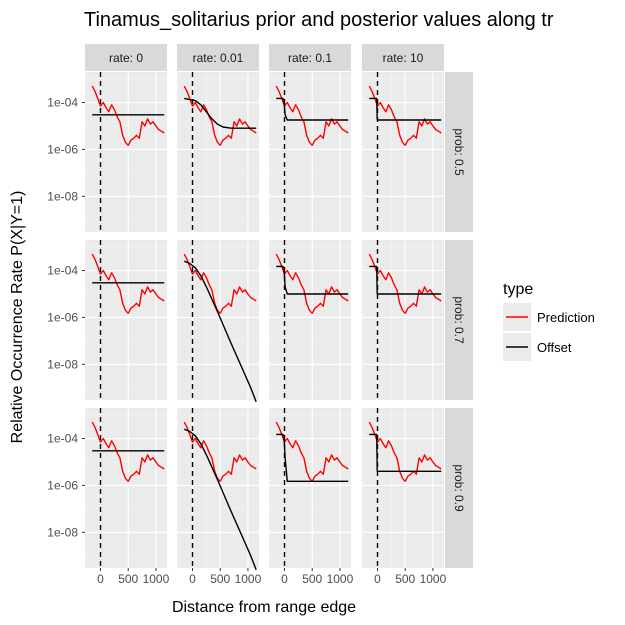  I want to click on facet-panel-r2-c0, so click(126, 488).